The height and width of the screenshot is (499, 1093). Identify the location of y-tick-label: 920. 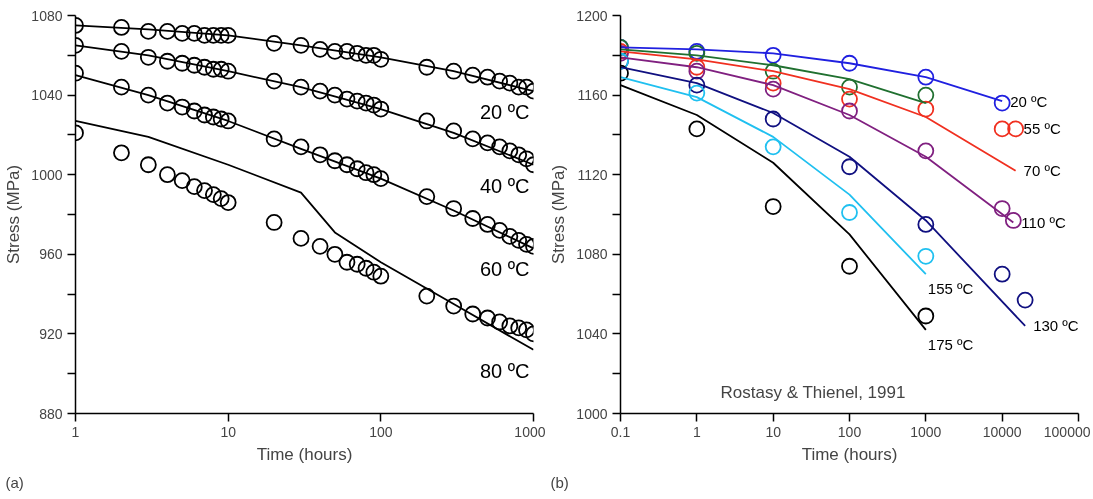
(51, 333).